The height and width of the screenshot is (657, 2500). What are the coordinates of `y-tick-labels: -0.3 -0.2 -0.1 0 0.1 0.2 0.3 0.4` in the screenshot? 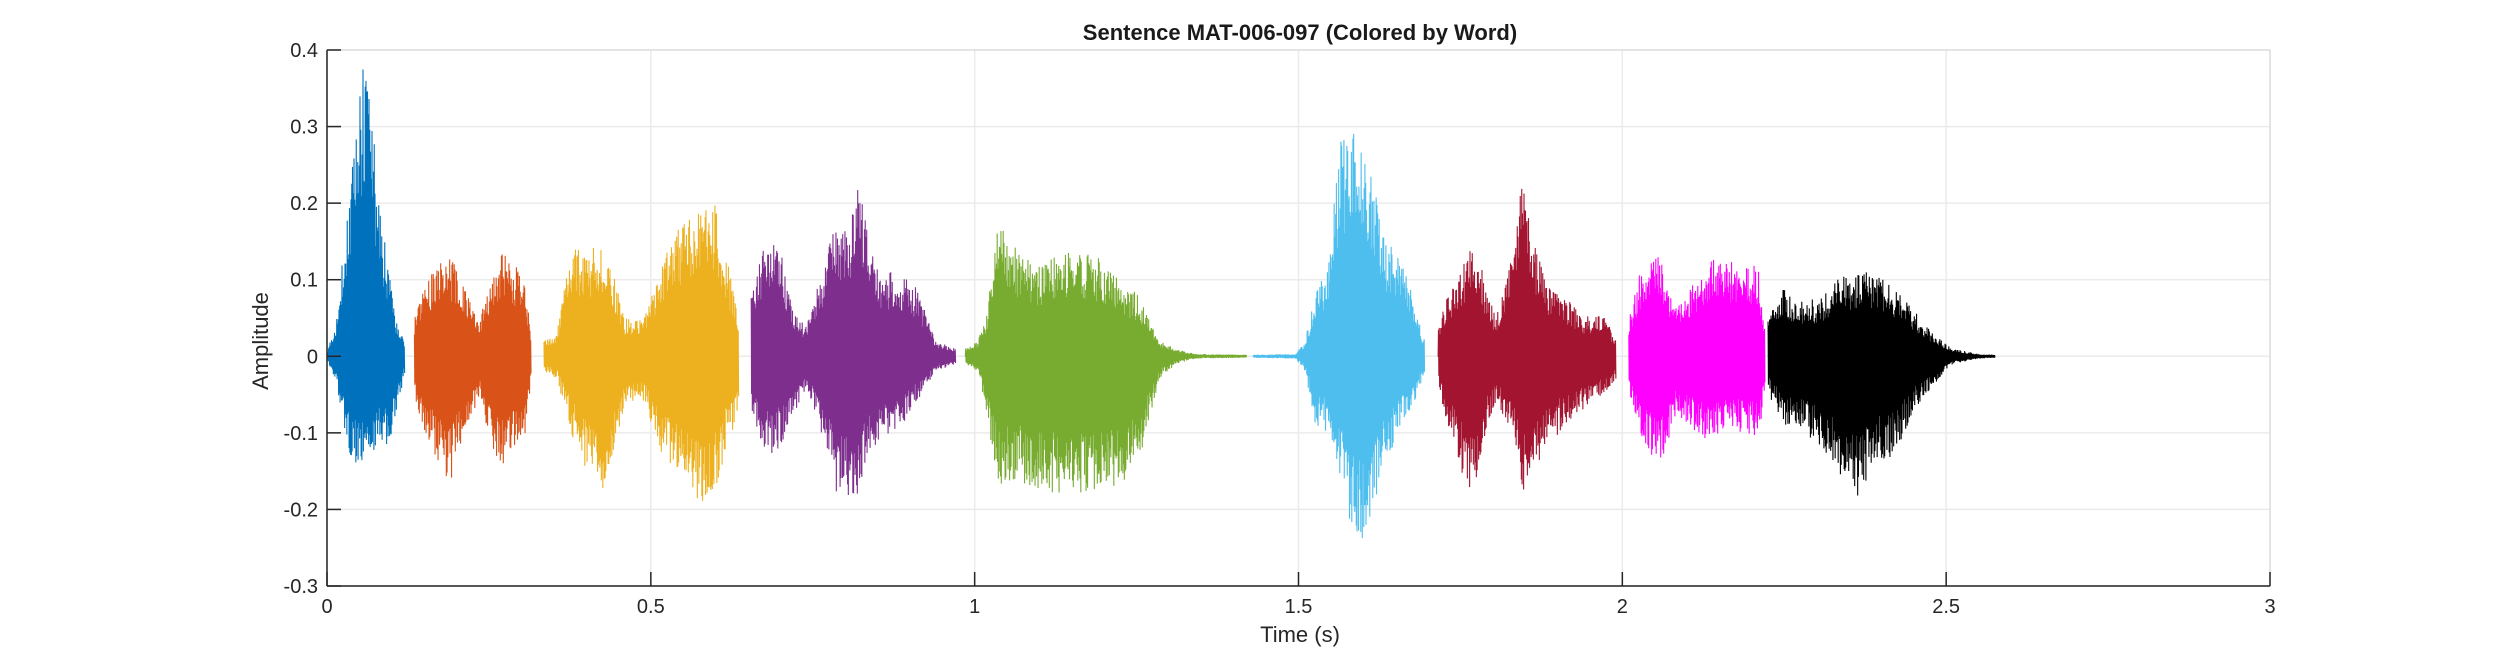 It's located at (301, 319).